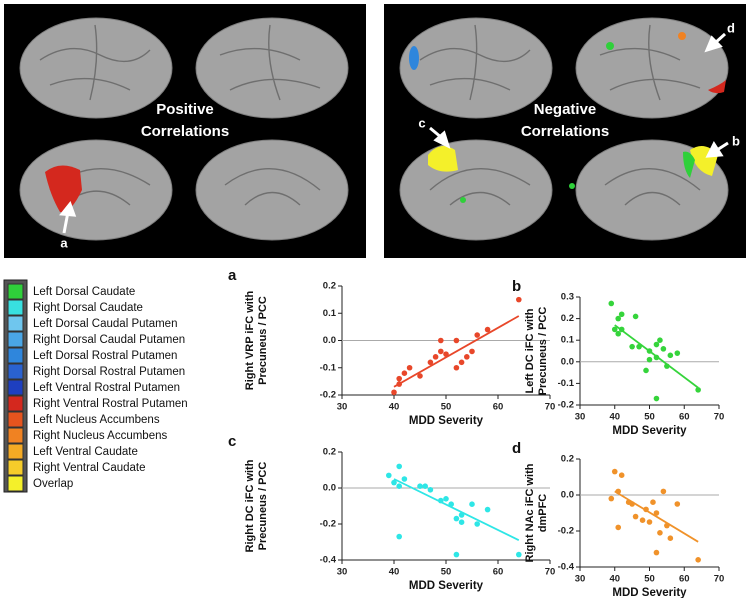 This screenshot has width=750, height=598. I want to click on y-axis-label: Right VRP iFC with, so click(250, 341).